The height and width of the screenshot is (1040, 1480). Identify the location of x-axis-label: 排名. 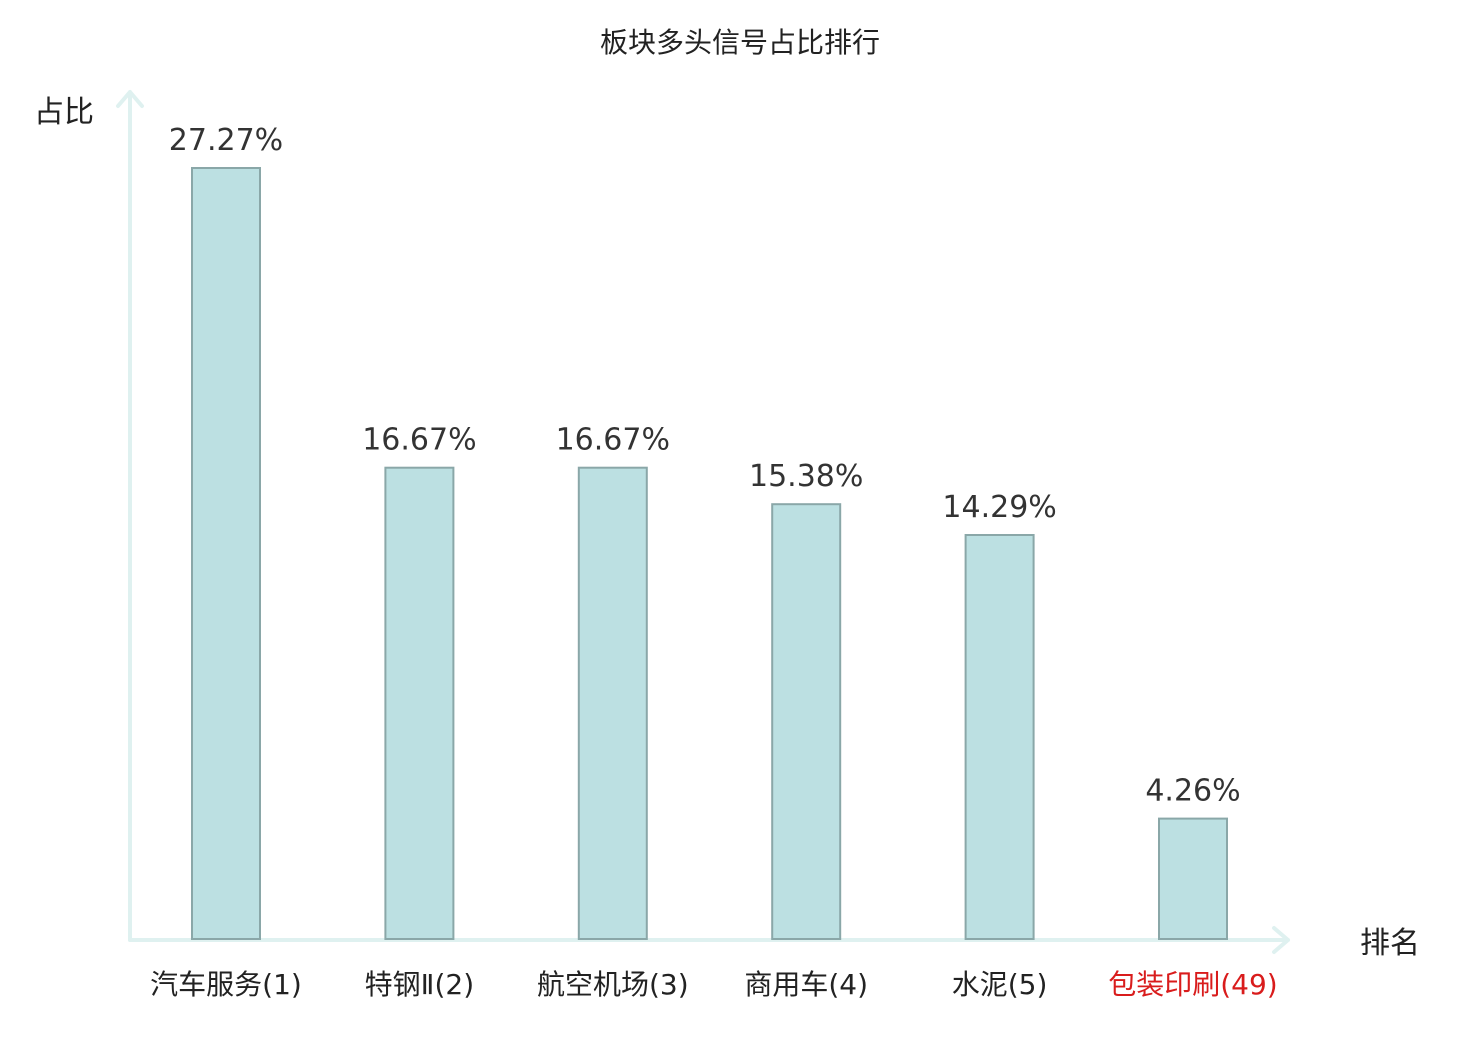
(1390, 943).